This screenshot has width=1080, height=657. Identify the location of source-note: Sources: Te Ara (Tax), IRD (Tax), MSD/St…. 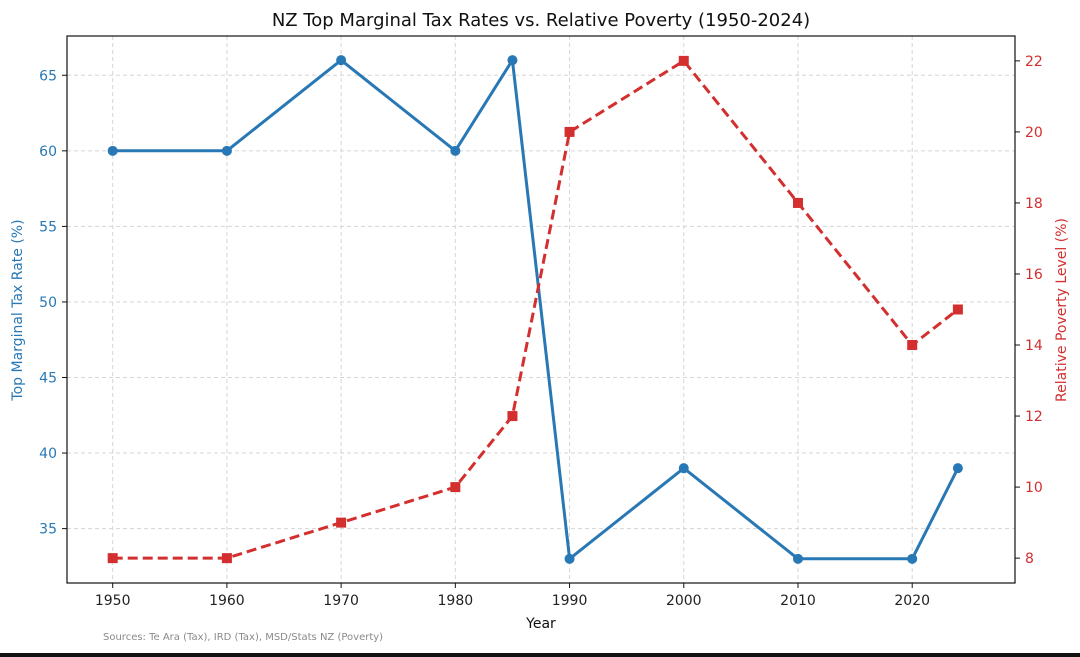
(243, 637).